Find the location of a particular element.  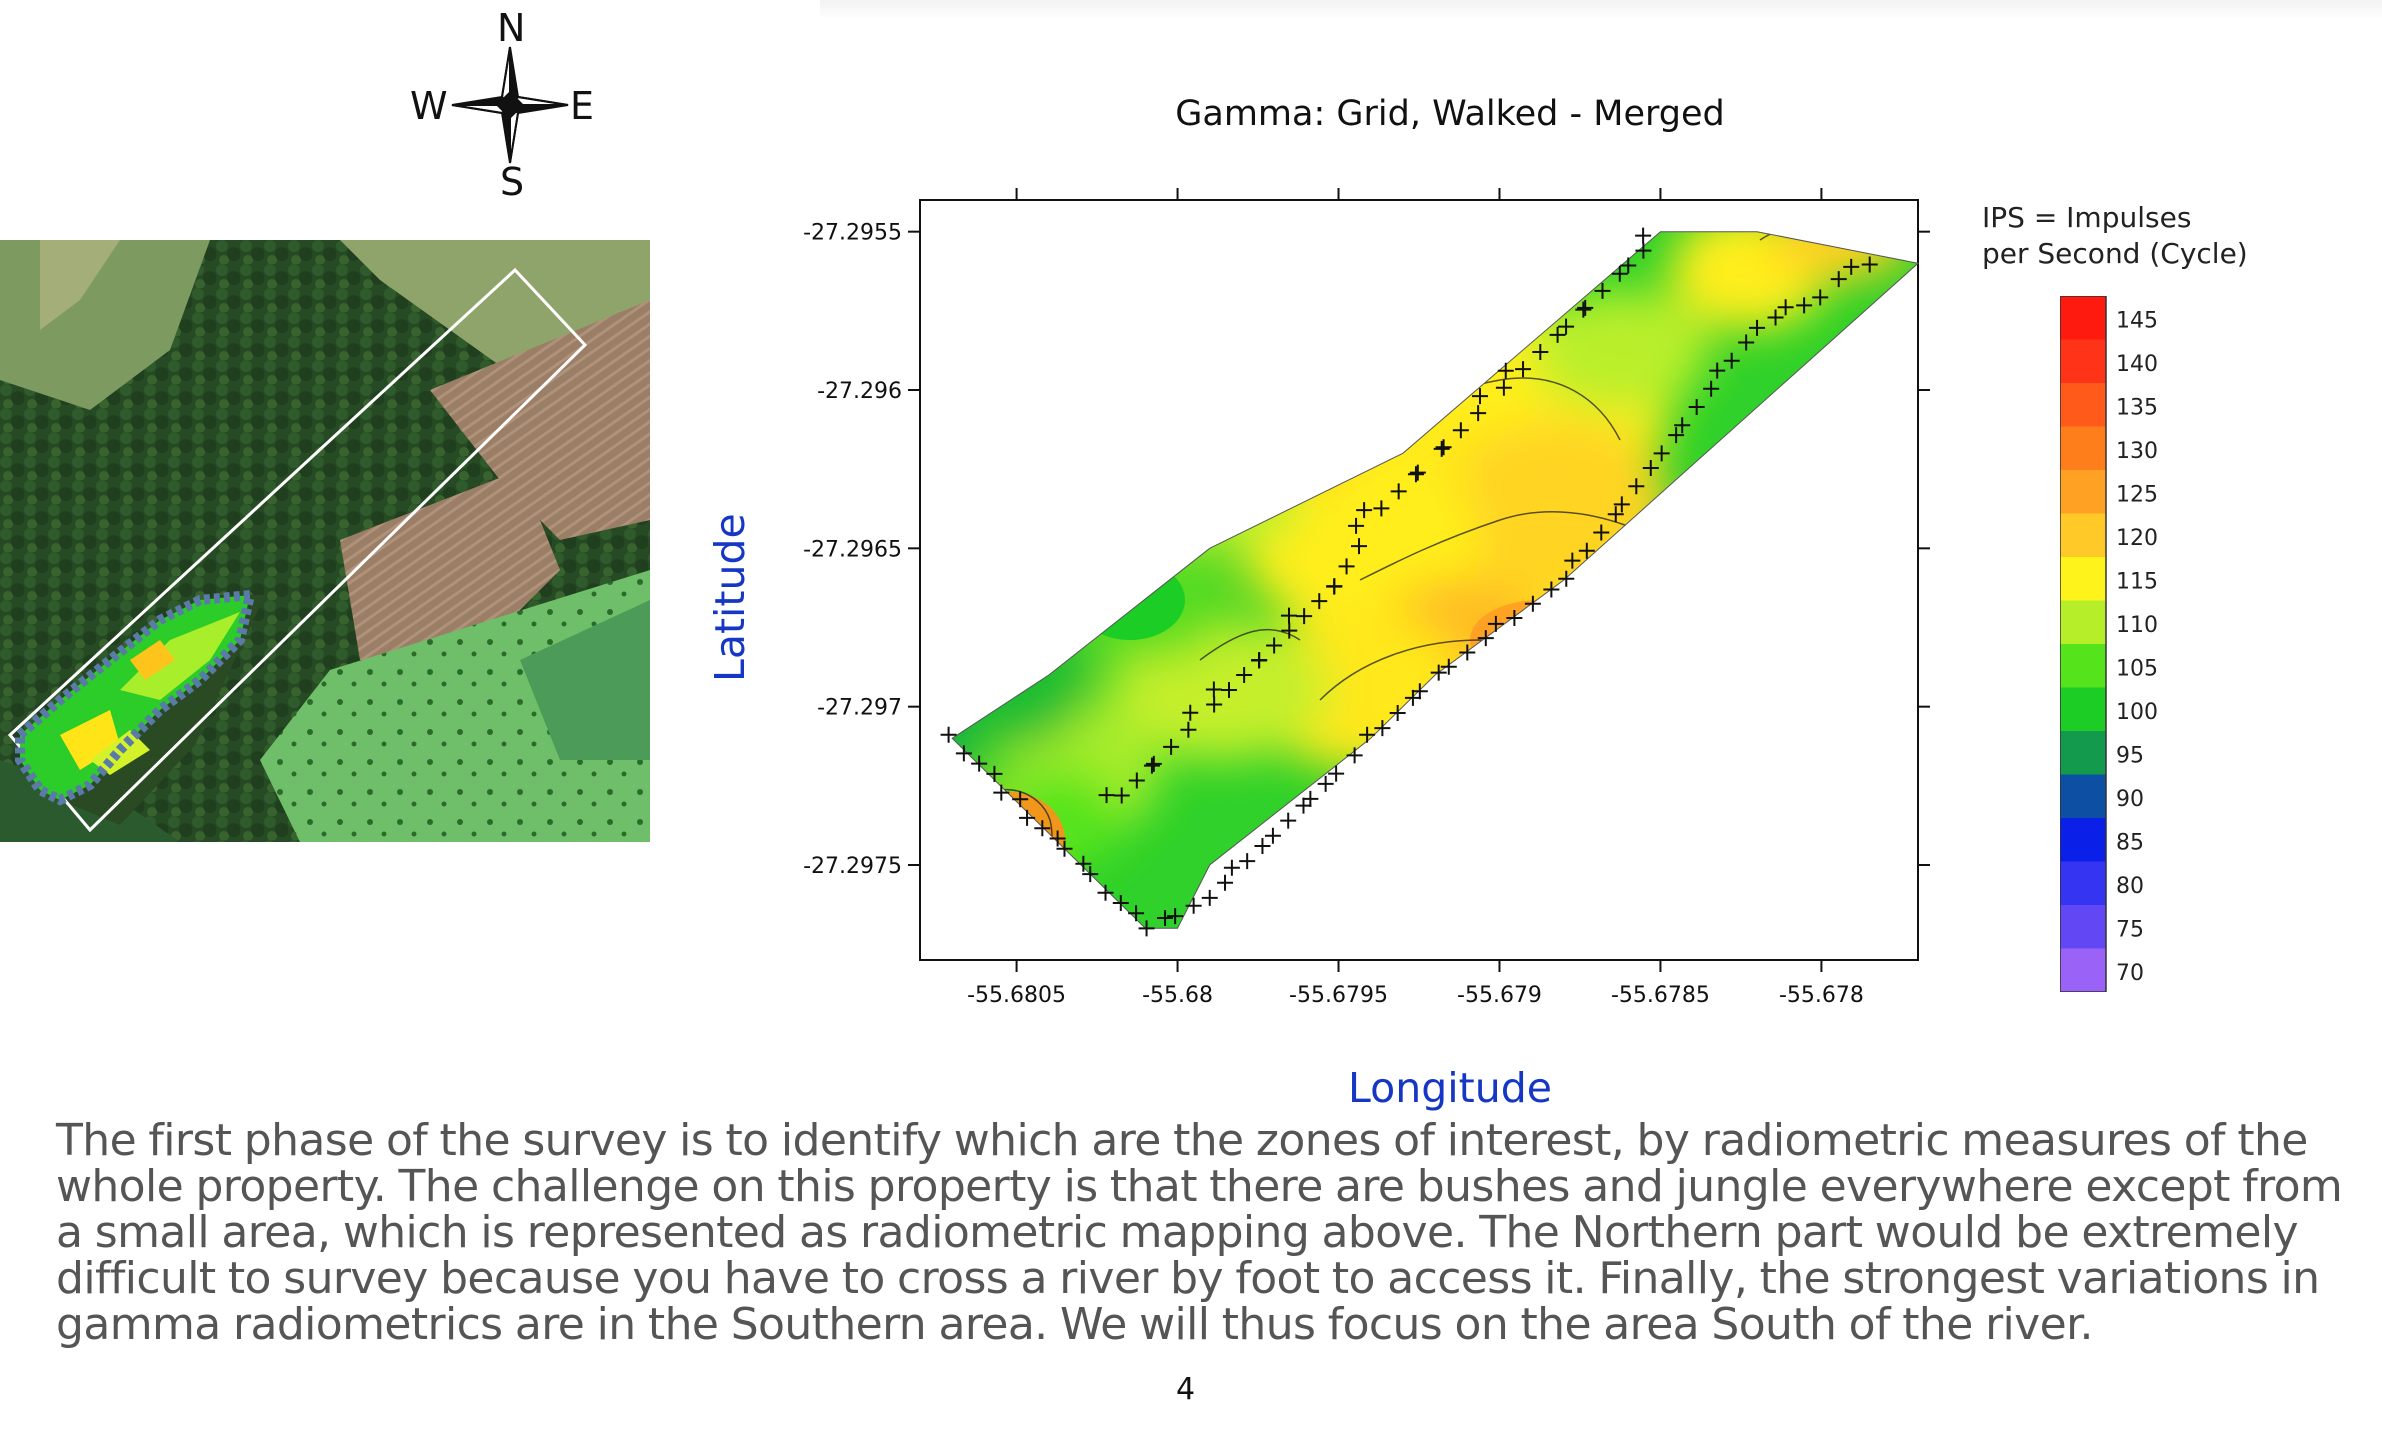

legend-label: 70 is located at coordinates (2130, 973).